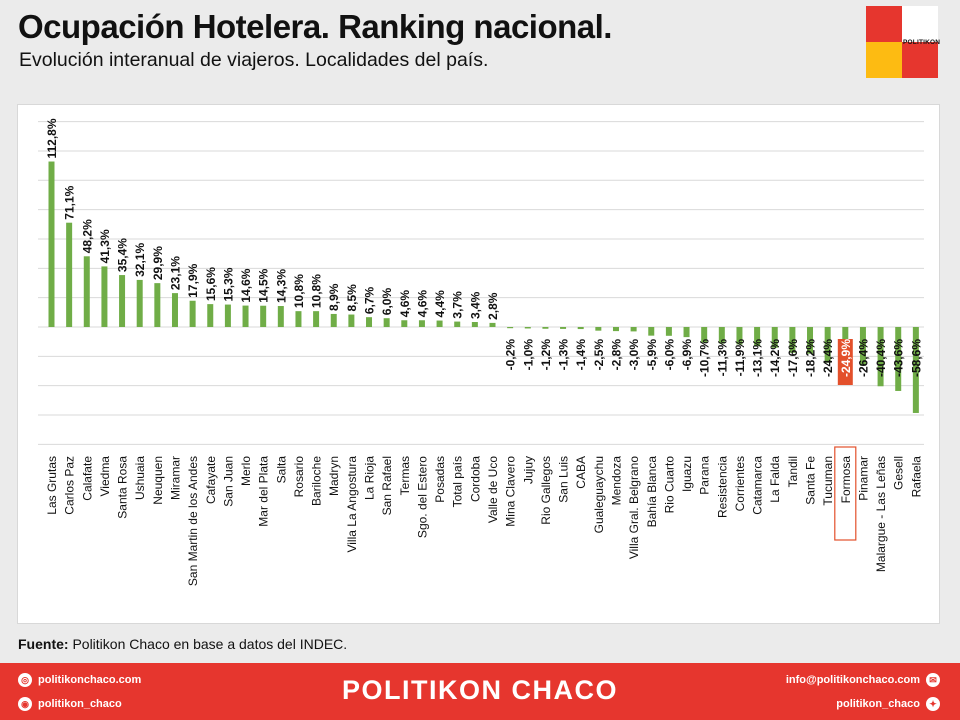 Image resolution: width=960 pixels, height=720 pixels. What do you see at coordinates (422, 497) in the screenshot?
I see `category-label: Sgo. del Estero` at bounding box center [422, 497].